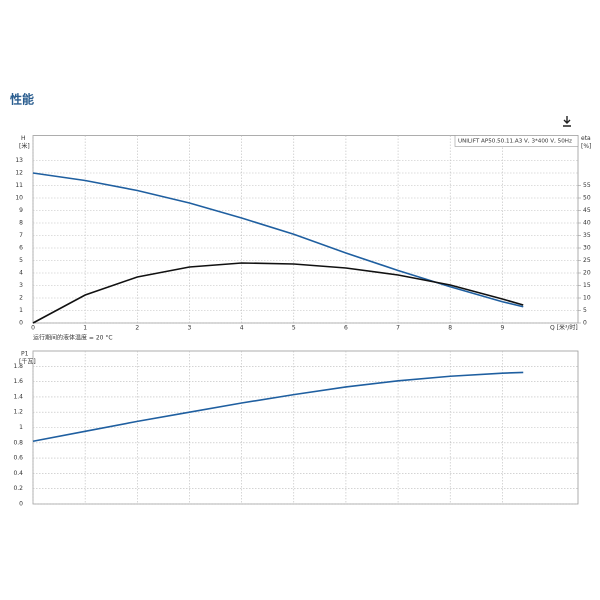 This screenshot has width=600, height=600. What do you see at coordinates (587, 185) in the screenshot?
I see `y2-tick-label: 55` at bounding box center [587, 185].